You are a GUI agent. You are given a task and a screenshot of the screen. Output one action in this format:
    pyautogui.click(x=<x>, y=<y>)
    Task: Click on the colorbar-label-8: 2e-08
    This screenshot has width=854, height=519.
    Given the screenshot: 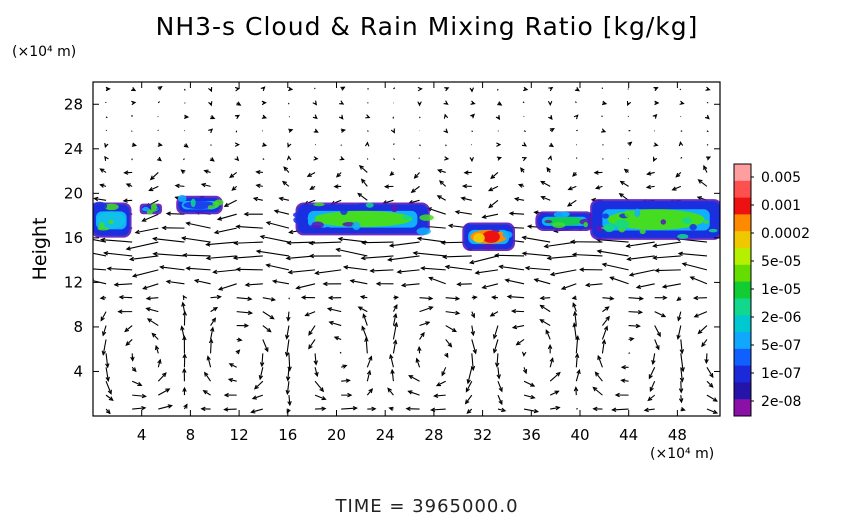 What is the action you would take?
    pyautogui.click(x=781, y=402)
    